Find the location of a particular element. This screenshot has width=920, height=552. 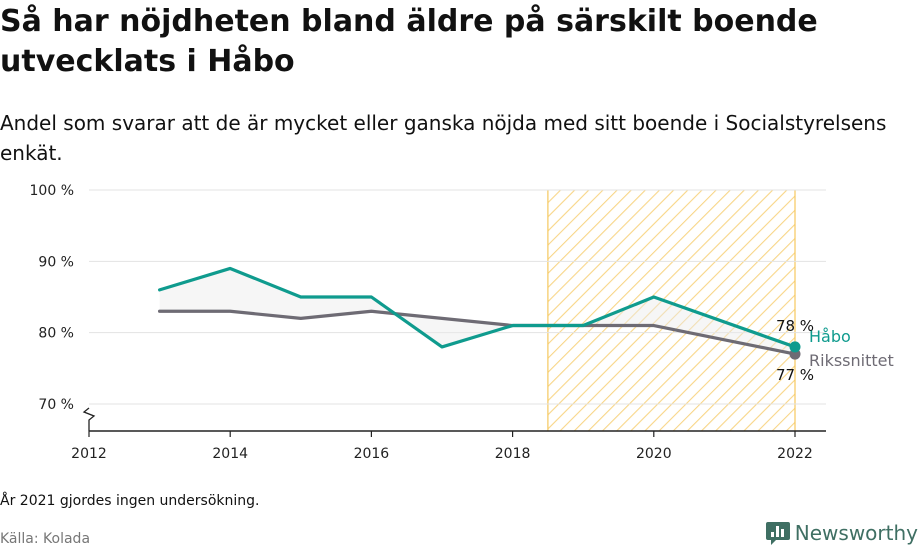

x-tick-label: 2020 is located at coordinates (654, 454).